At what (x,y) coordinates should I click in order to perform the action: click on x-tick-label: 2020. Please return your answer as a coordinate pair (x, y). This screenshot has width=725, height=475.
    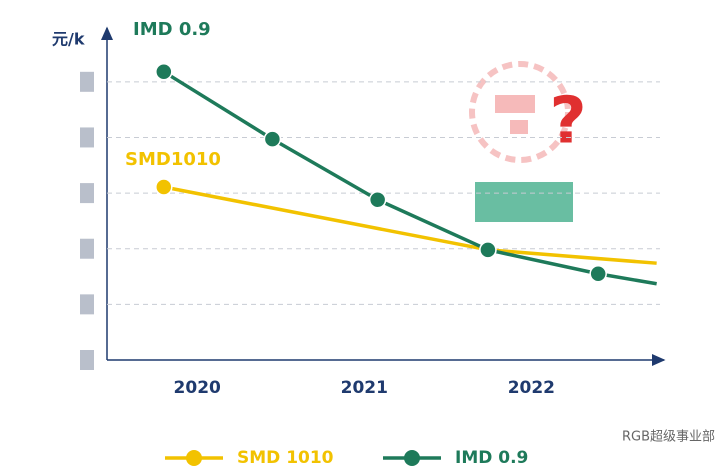
    Looking at the image, I should click on (197, 388).